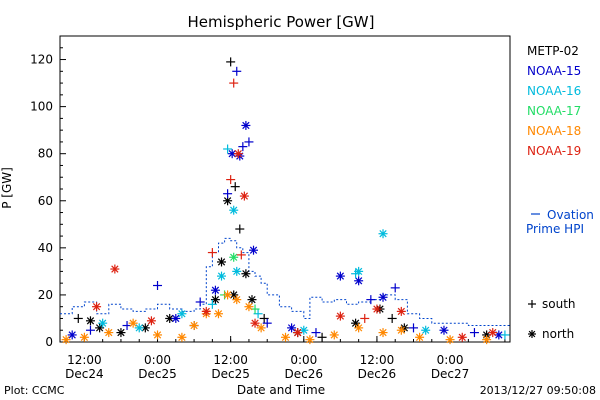 This screenshot has height=400, width=600. I want to click on legend-entry-noaa-18: NOAA-18, so click(554, 131).